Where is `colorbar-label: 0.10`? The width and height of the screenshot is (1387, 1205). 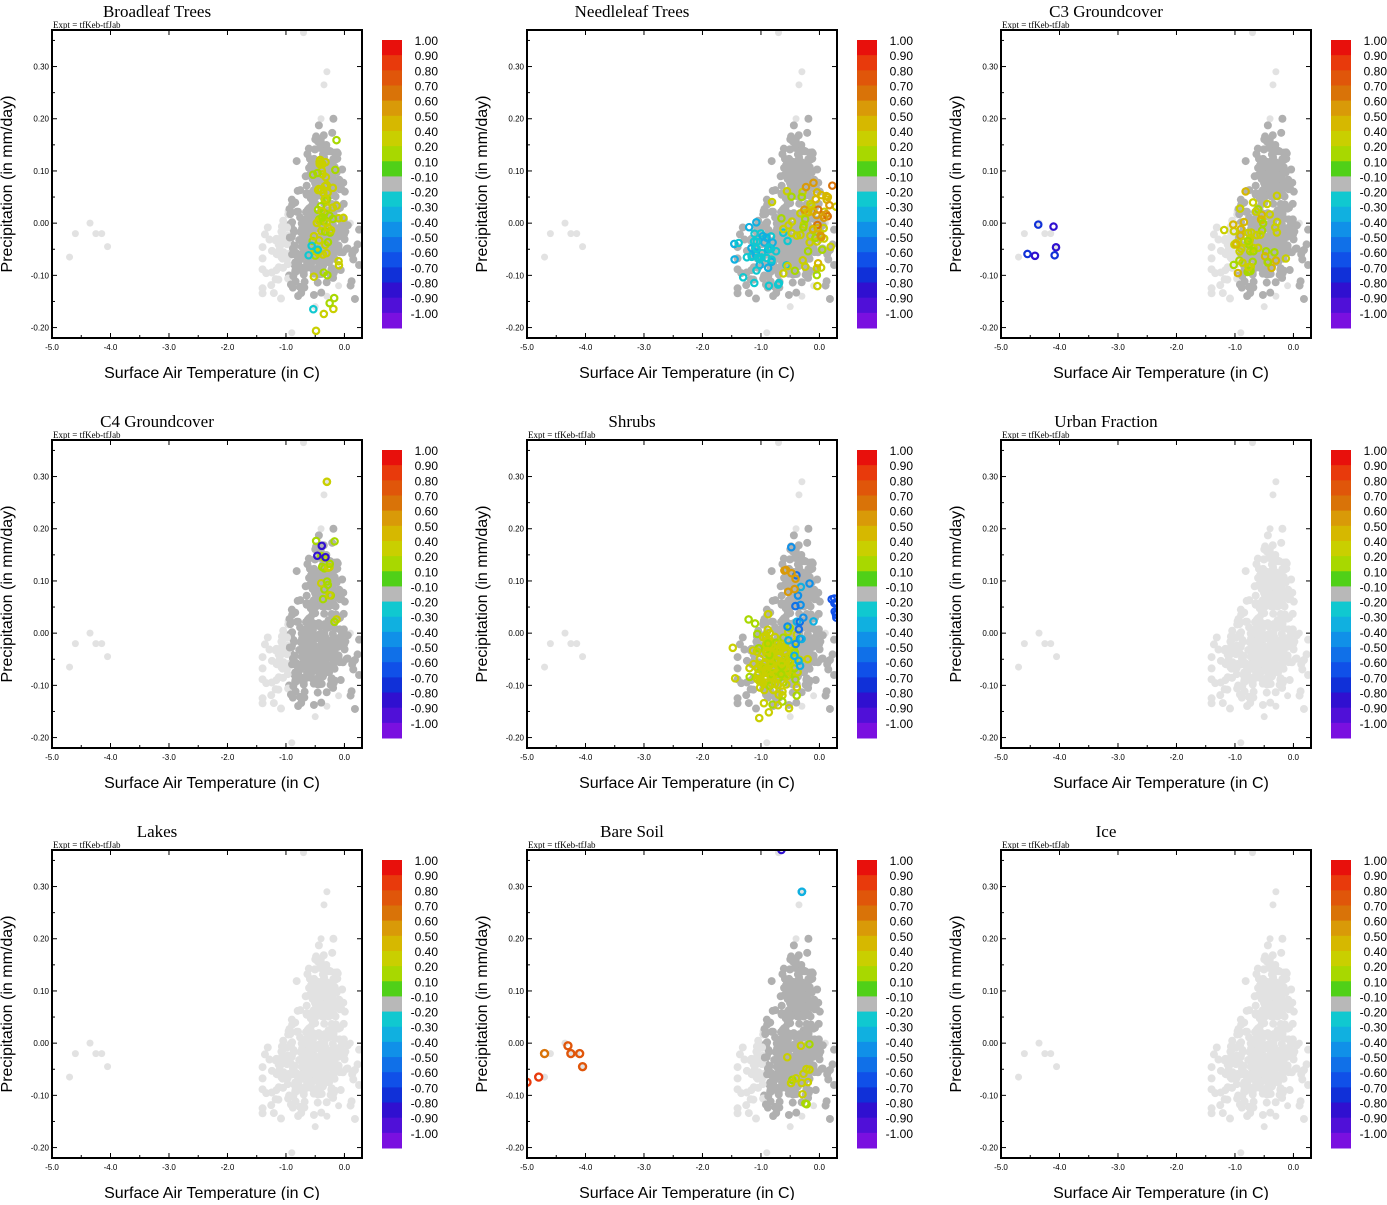 colorbar-label: 0.10 is located at coordinates (427, 982).